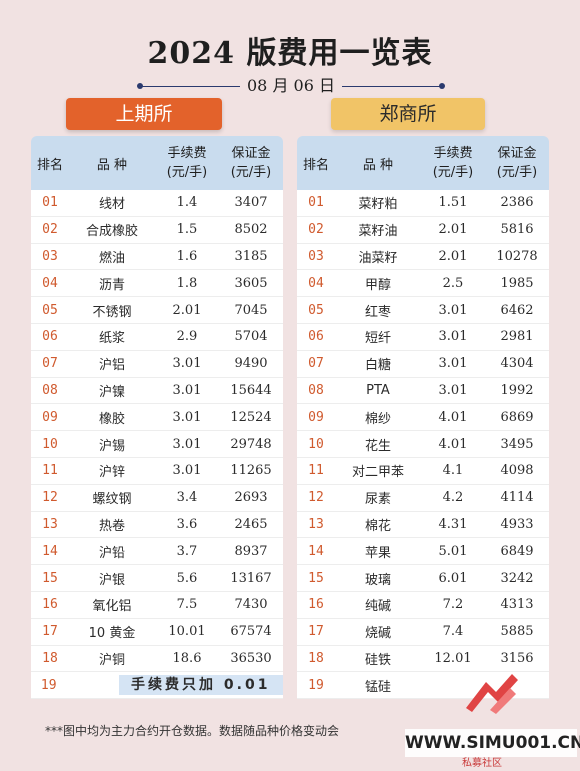 The width and height of the screenshot is (580, 771). What do you see at coordinates (251, 337) in the screenshot?
I see `margin-cell: 5704` at bounding box center [251, 337].